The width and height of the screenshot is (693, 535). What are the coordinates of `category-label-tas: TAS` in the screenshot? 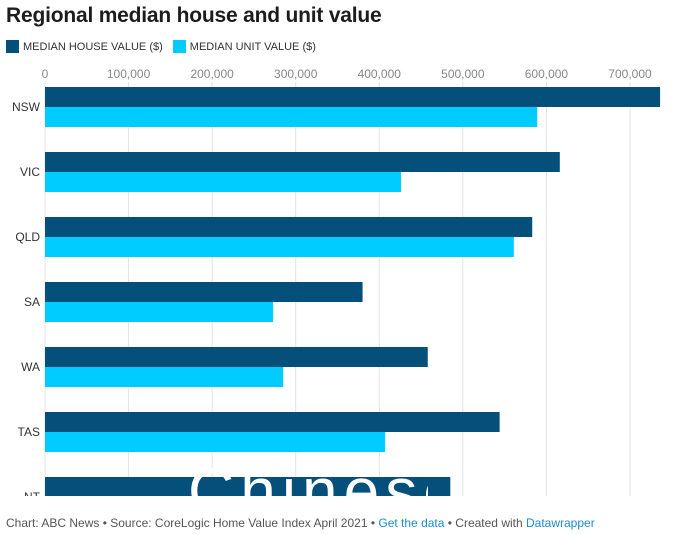 It's located at (29, 432).